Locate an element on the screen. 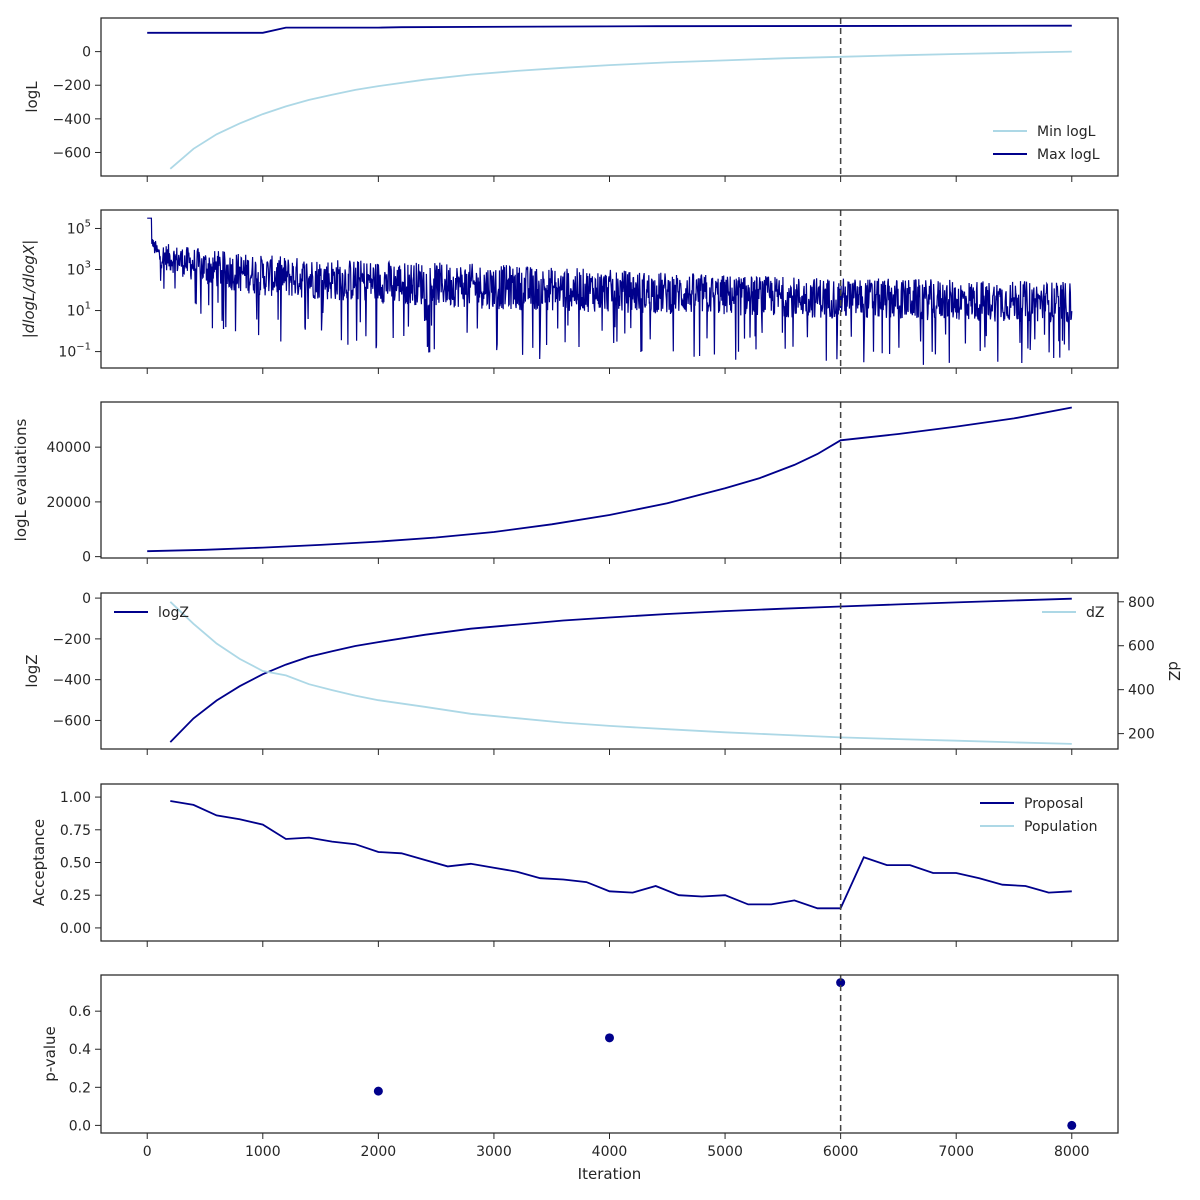 The image size is (1200, 1200). y-tick-label: 0.75 is located at coordinates (75, 831).